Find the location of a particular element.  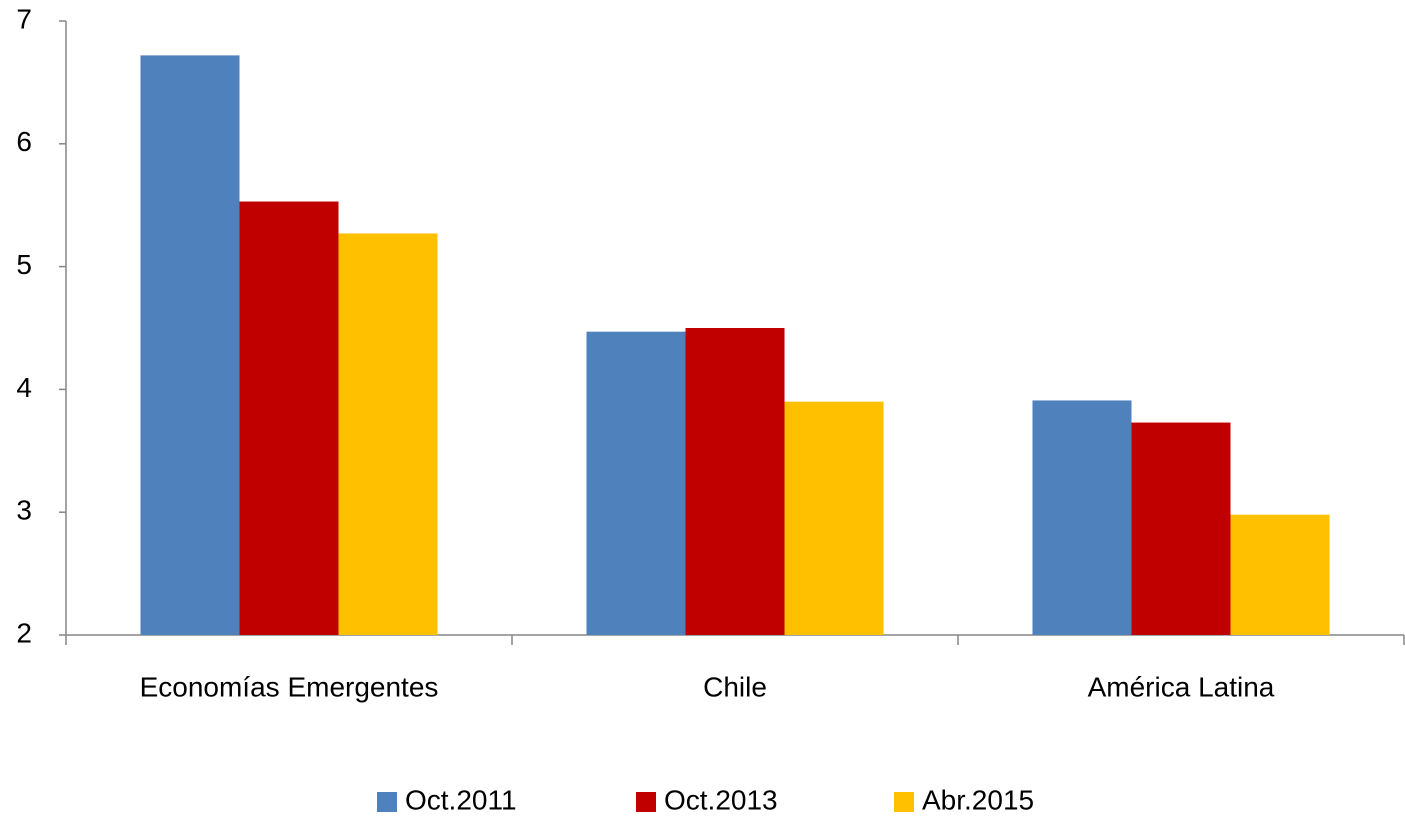

y-tick-label: 2 is located at coordinates (24, 632).